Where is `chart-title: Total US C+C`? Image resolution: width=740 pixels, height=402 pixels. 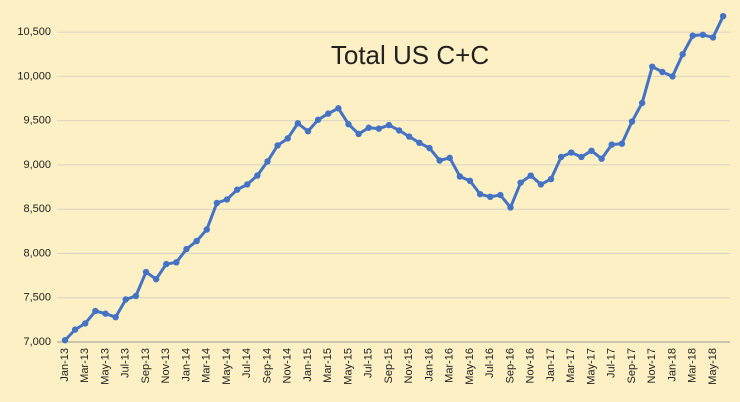 chart-title: Total US C+C is located at coordinates (410, 55).